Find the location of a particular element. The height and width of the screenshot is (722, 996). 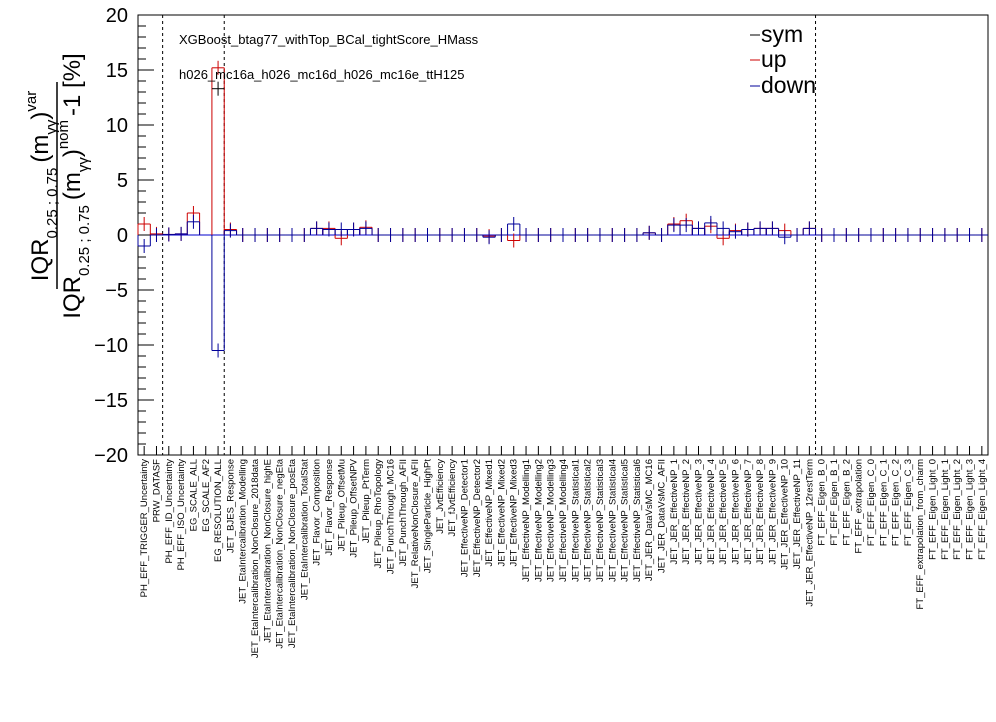

ylabel-den-close: ) is located at coordinates (72, 153).